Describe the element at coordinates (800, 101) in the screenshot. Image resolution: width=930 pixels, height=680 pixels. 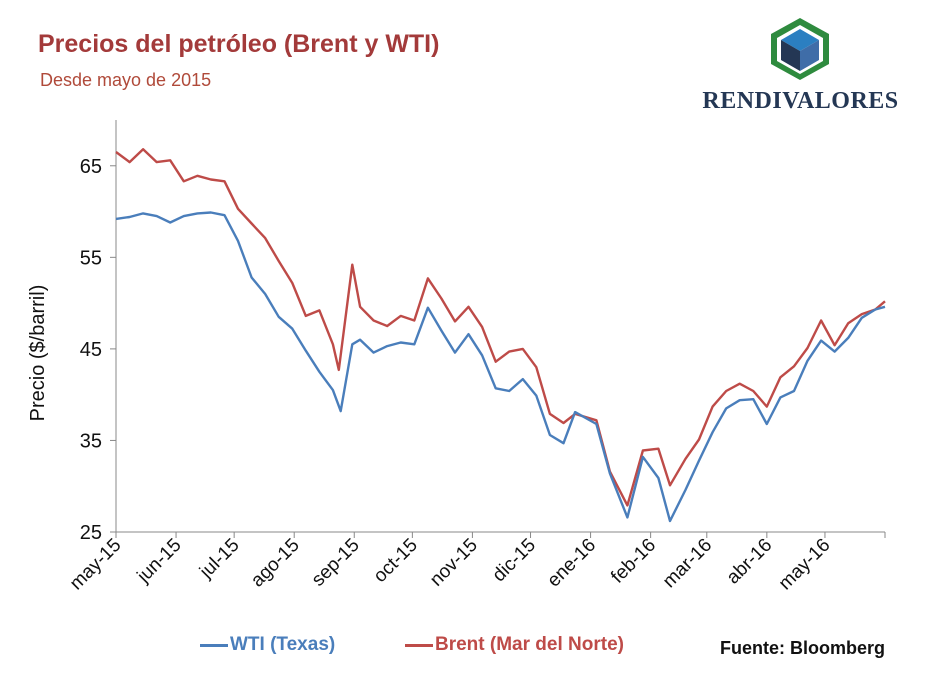
I see `logo-text: RENDIVALORES` at that location.